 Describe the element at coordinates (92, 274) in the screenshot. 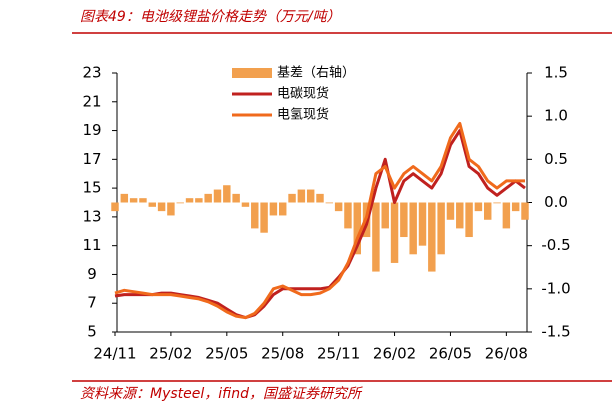

I see `y-tick-label: 9` at that location.